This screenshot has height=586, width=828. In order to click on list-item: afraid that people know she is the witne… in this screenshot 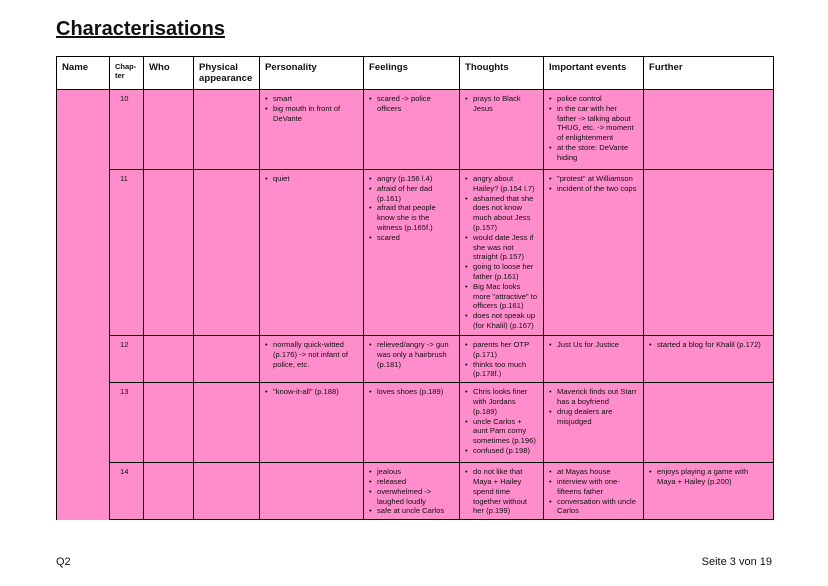, I will do `click(411, 217)`.